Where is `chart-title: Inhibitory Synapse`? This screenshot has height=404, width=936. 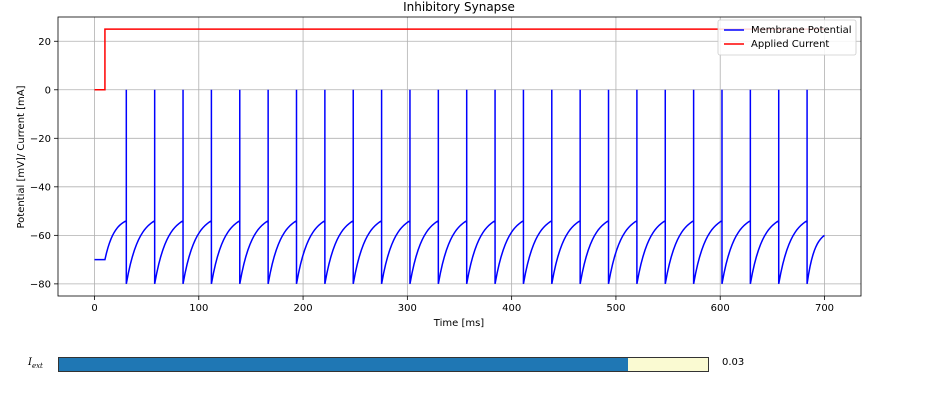 chart-title: Inhibitory Synapse is located at coordinates (459, 7).